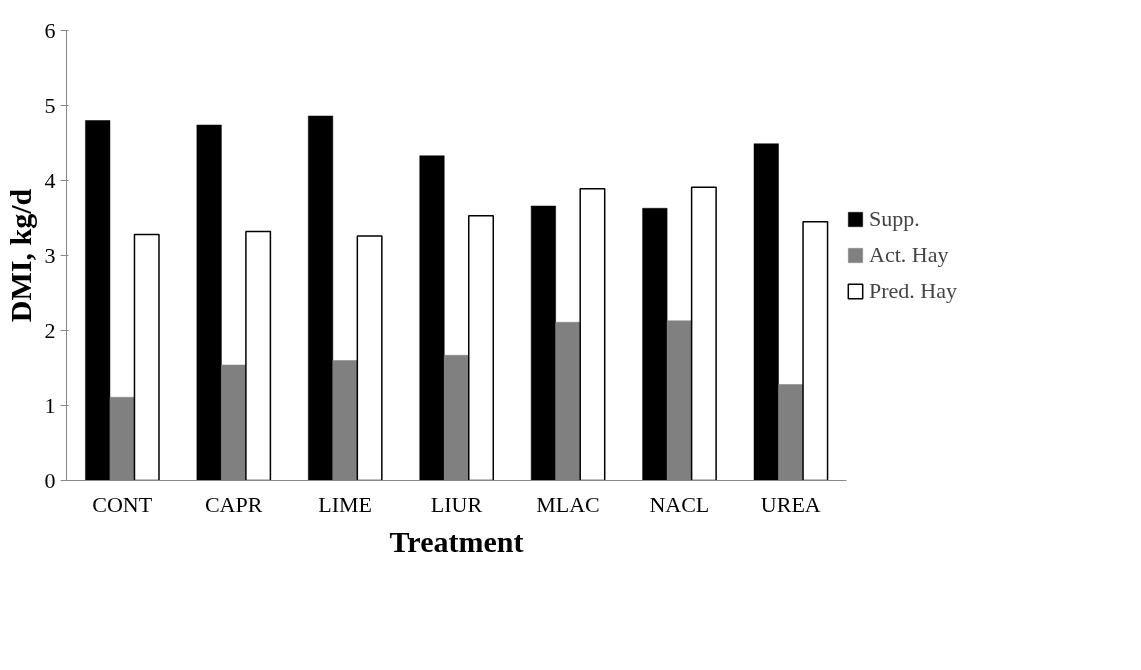 The width and height of the screenshot is (1141, 670). I want to click on x-tick-label: CONT, so click(122, 504).